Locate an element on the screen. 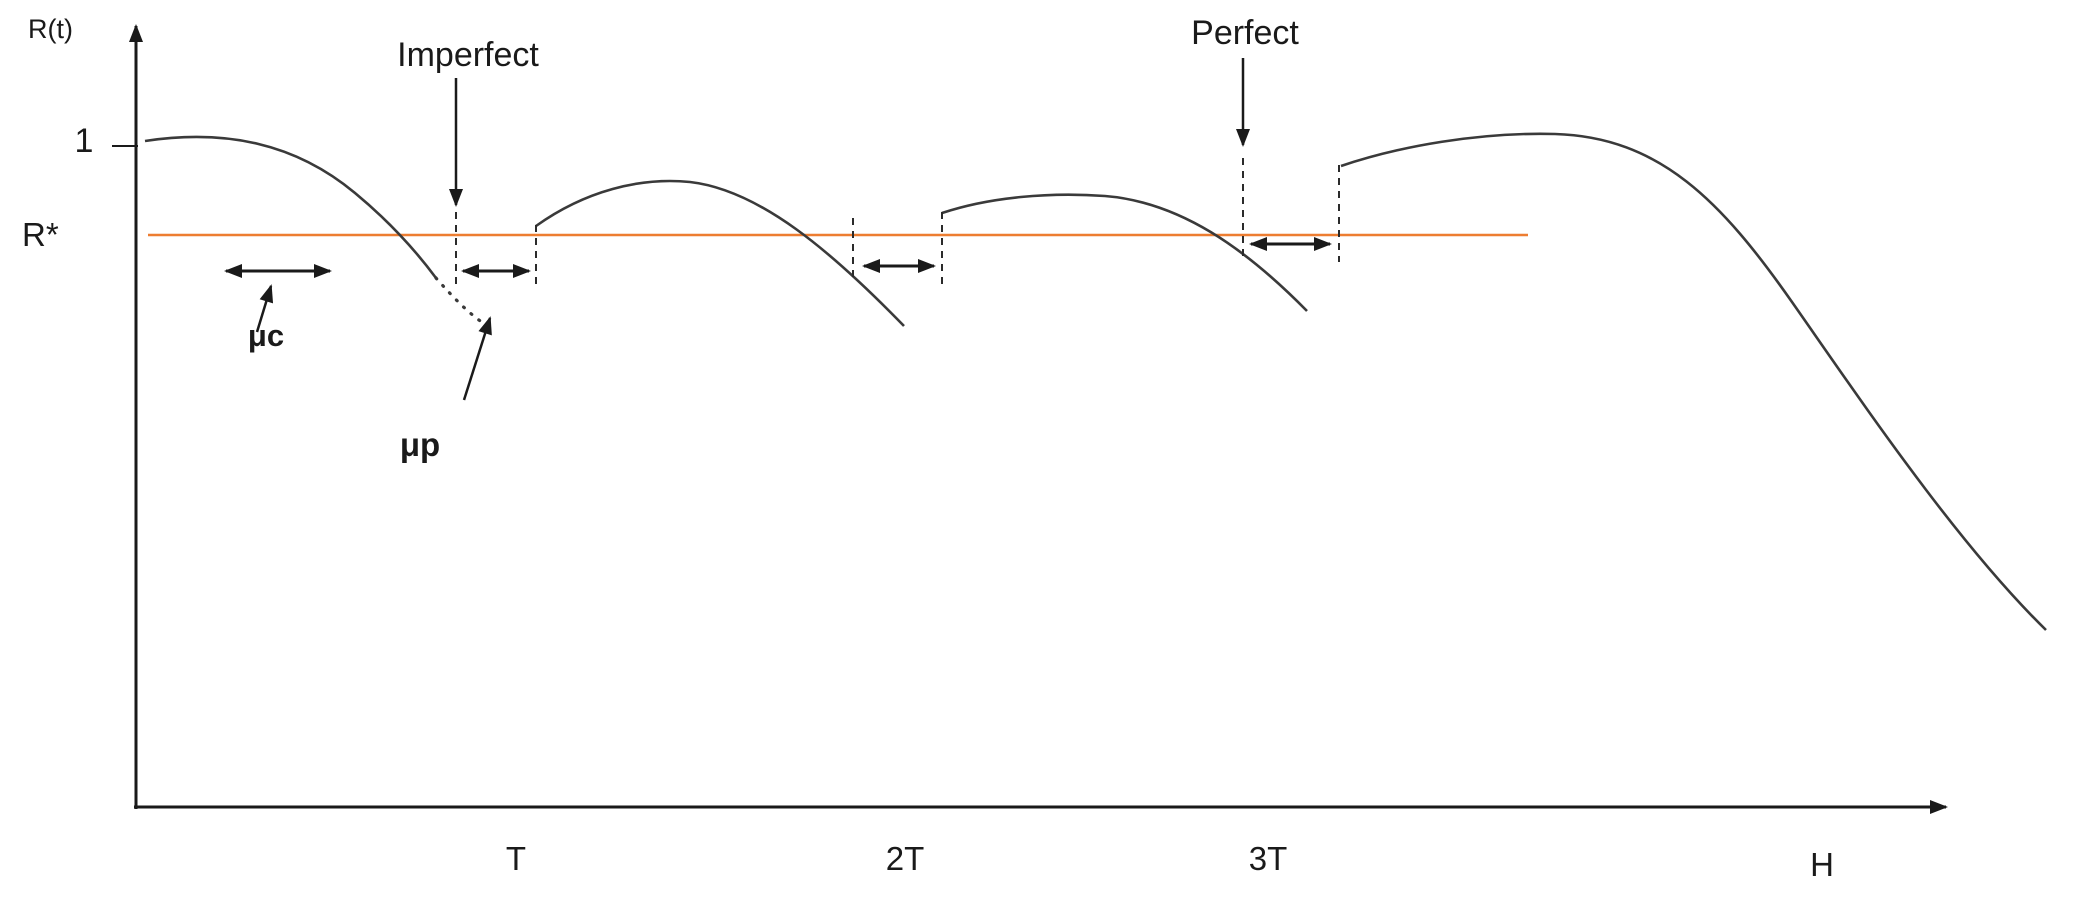  mu-c-label: μc is located at coordinates (266, 335).